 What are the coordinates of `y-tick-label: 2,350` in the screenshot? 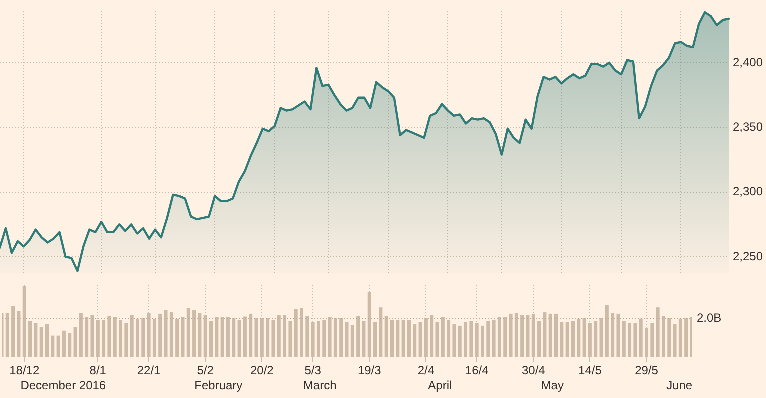 It's located at (748, 127).